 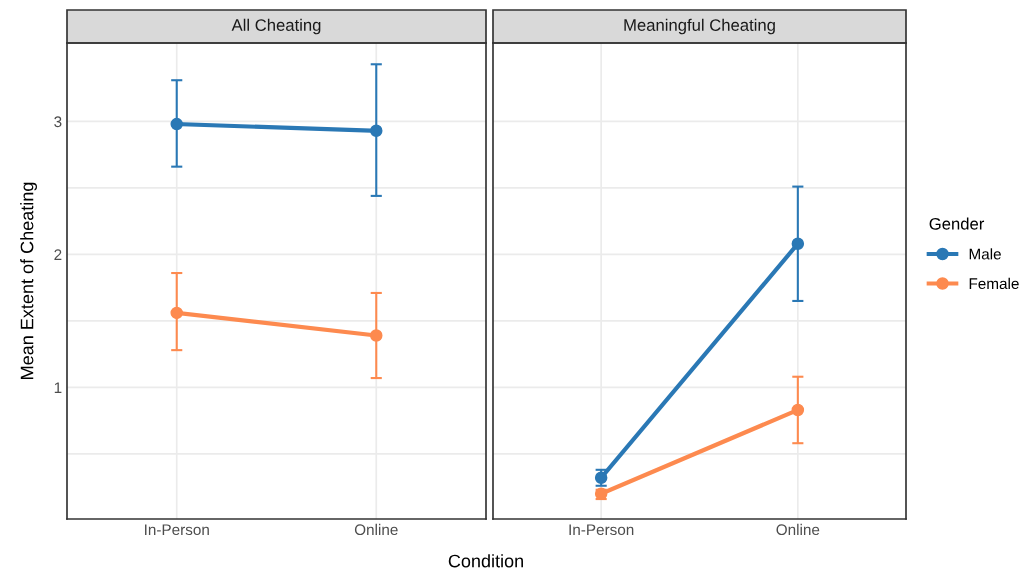 What do you see at coordinates (58, 387) in the screenshot?
I see `y-tick-label: 1` at bounding box center [58, 387].